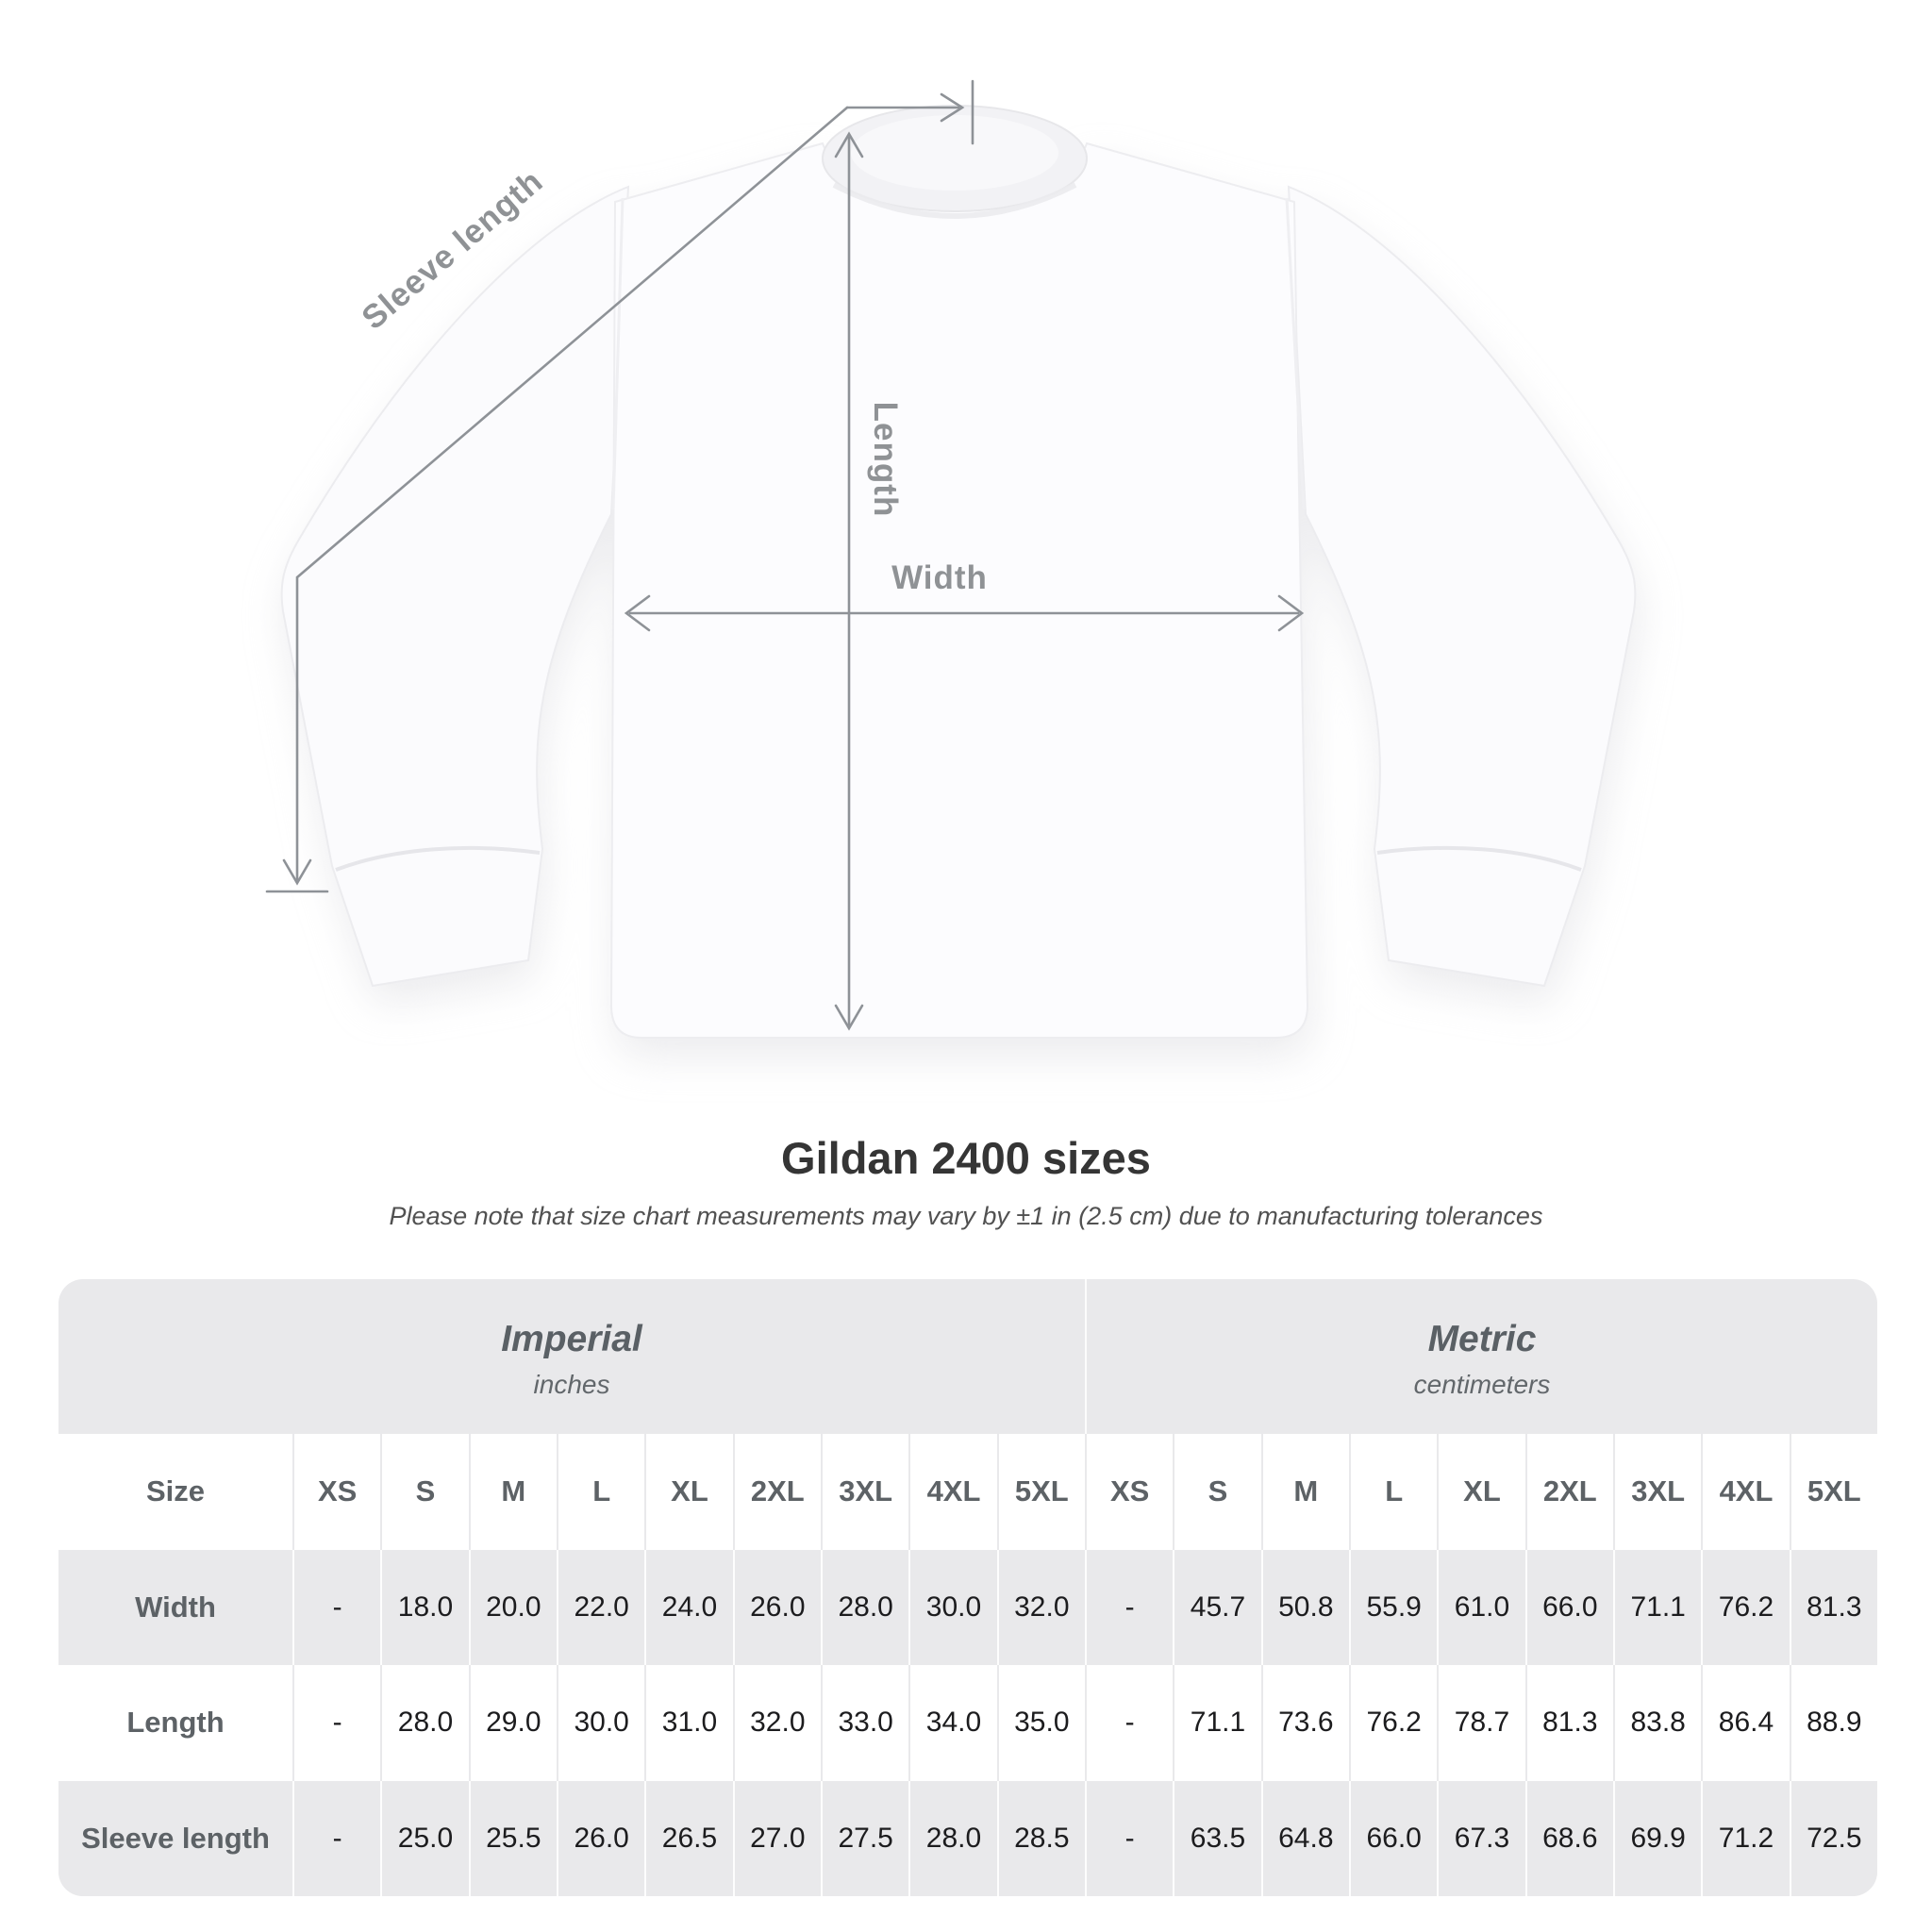 The height and width of the screenshot is (1932, 1932). I want to click on metric-value-cell: 61.0, so click(1481, 1607).